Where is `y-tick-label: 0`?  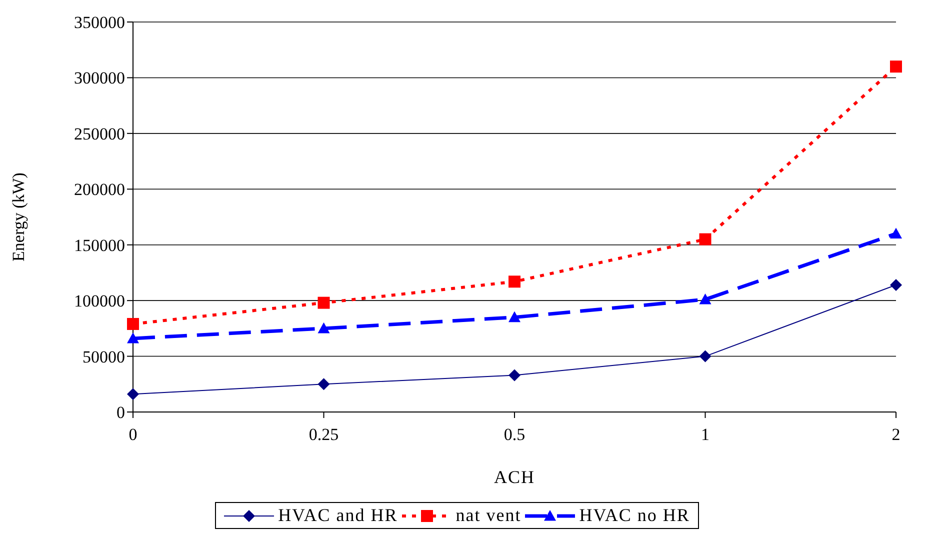 y-tick-label: 0 is located at coordinates (120, 412).